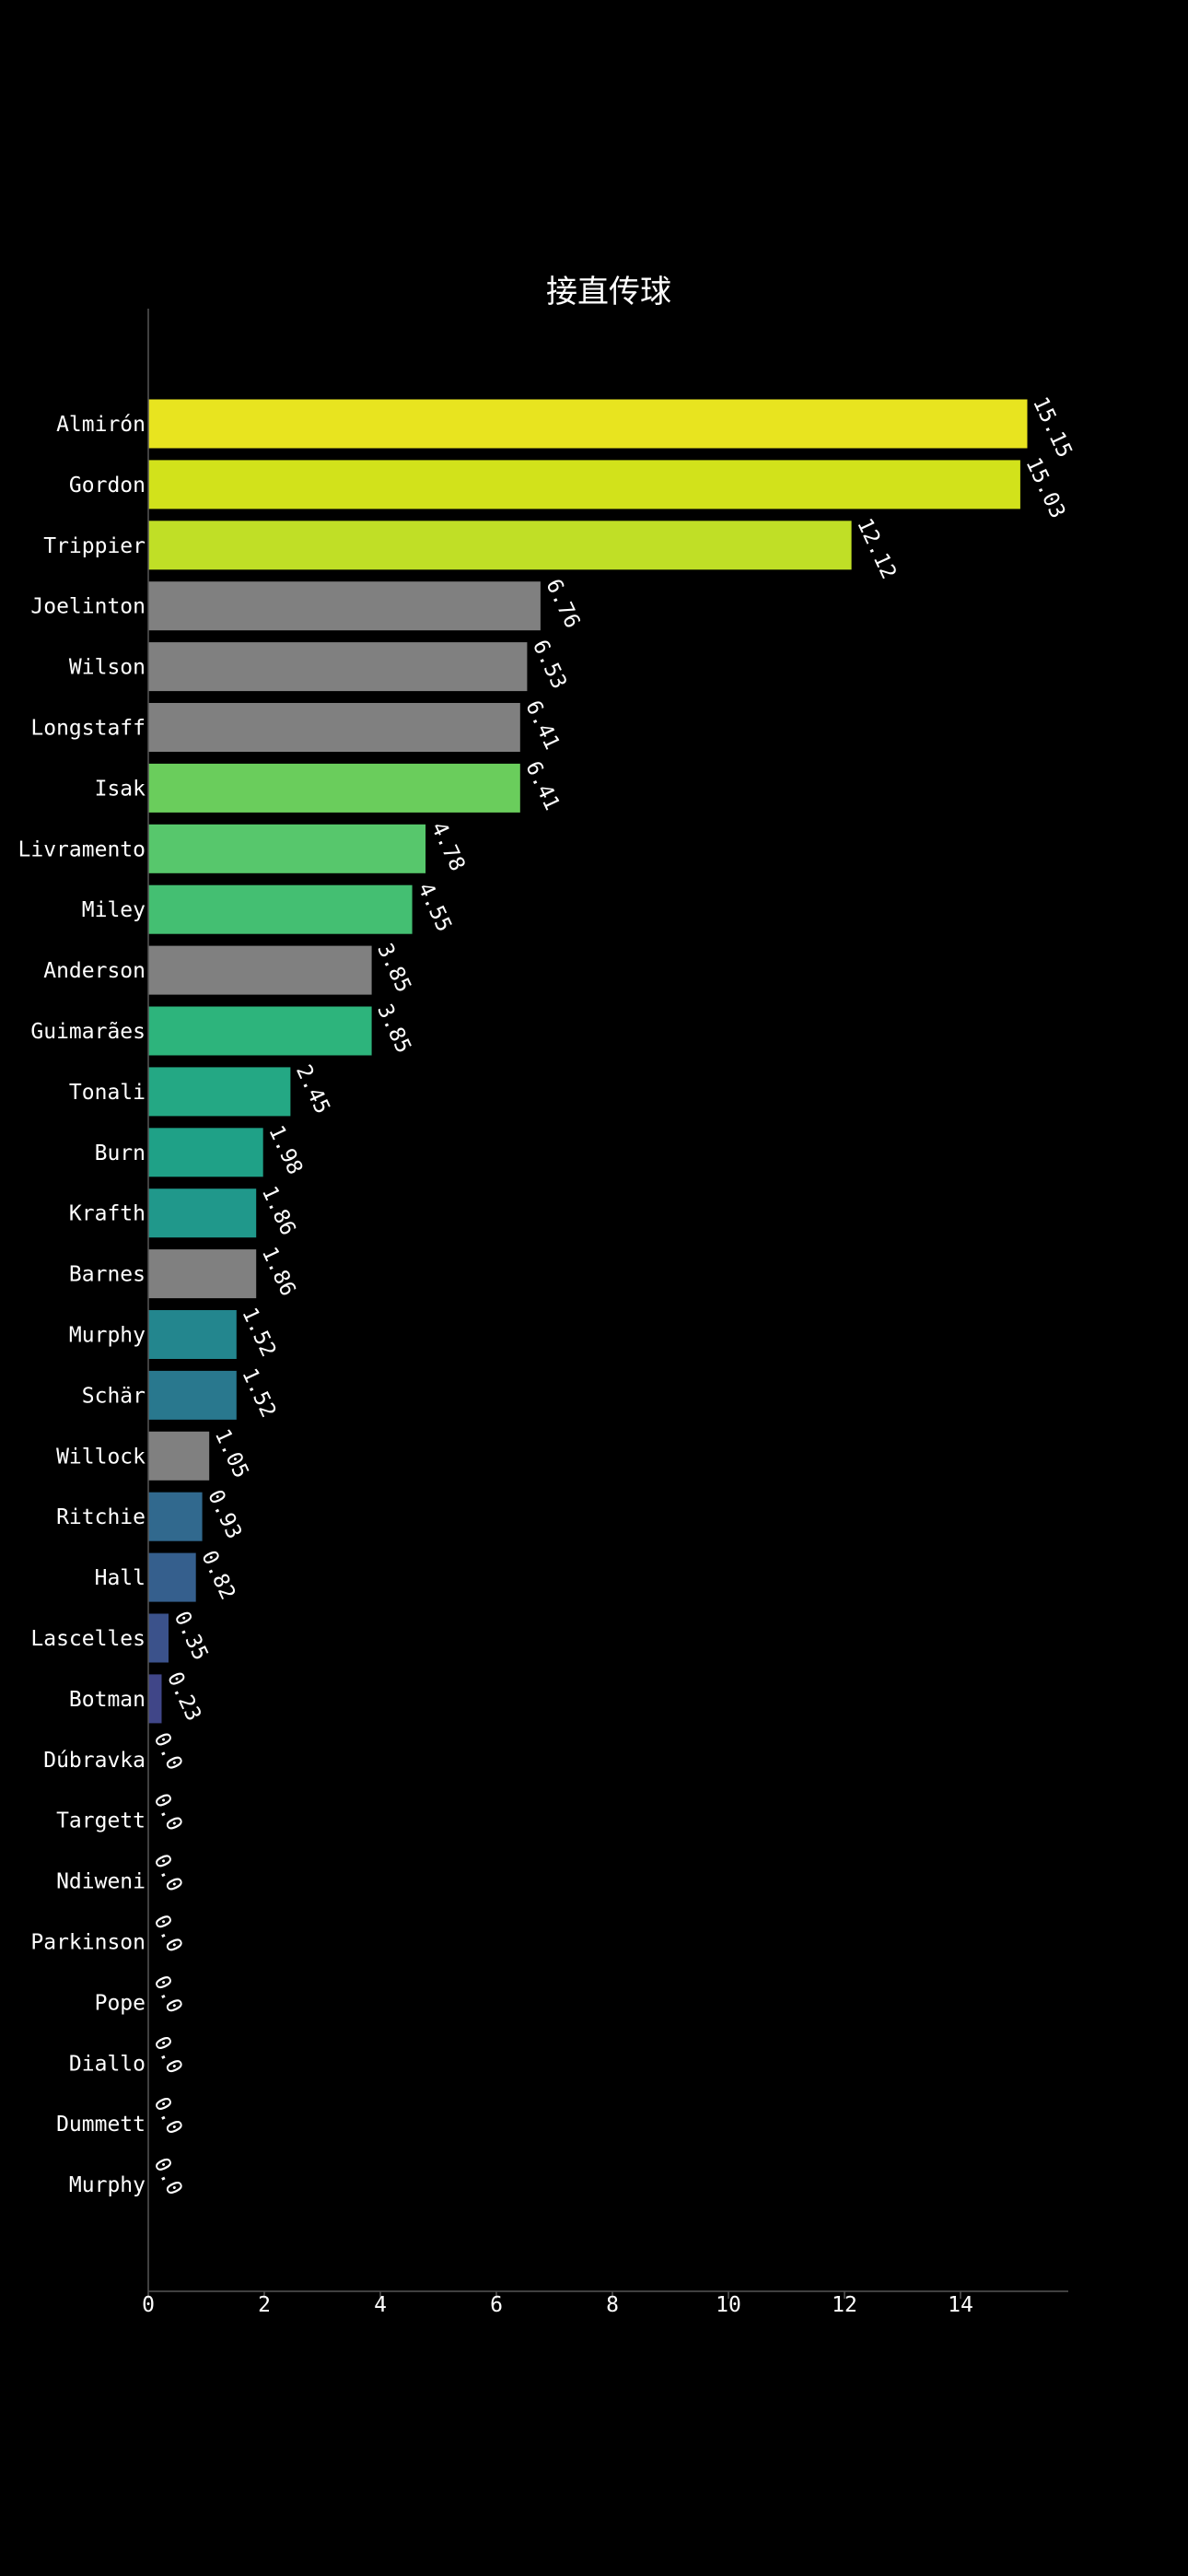 This screenshot has height=2576, width=1188. Describe the element at coordinates (88, 1943) in the screenshot. I see `category-label: Parkinson` at that location.